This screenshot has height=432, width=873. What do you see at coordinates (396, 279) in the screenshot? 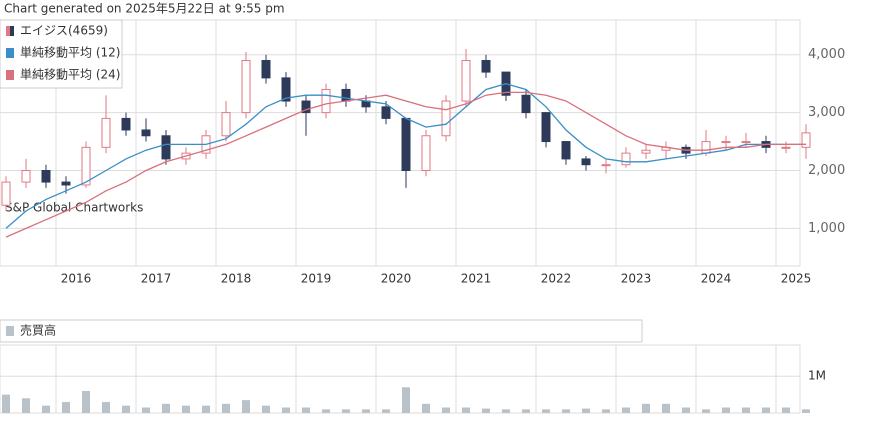
I see `x-tick-label: 2020` at bounding box center [396, 279].